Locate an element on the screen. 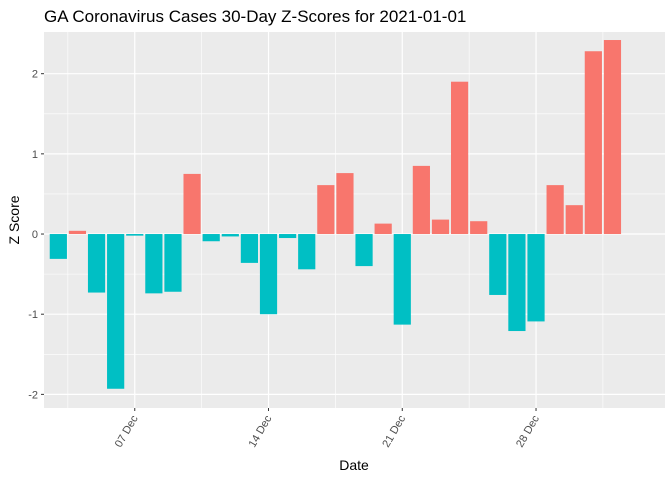 This screenshot has width=672, height=480. y-tick-label: 0 is located at coordinates (35, 235).